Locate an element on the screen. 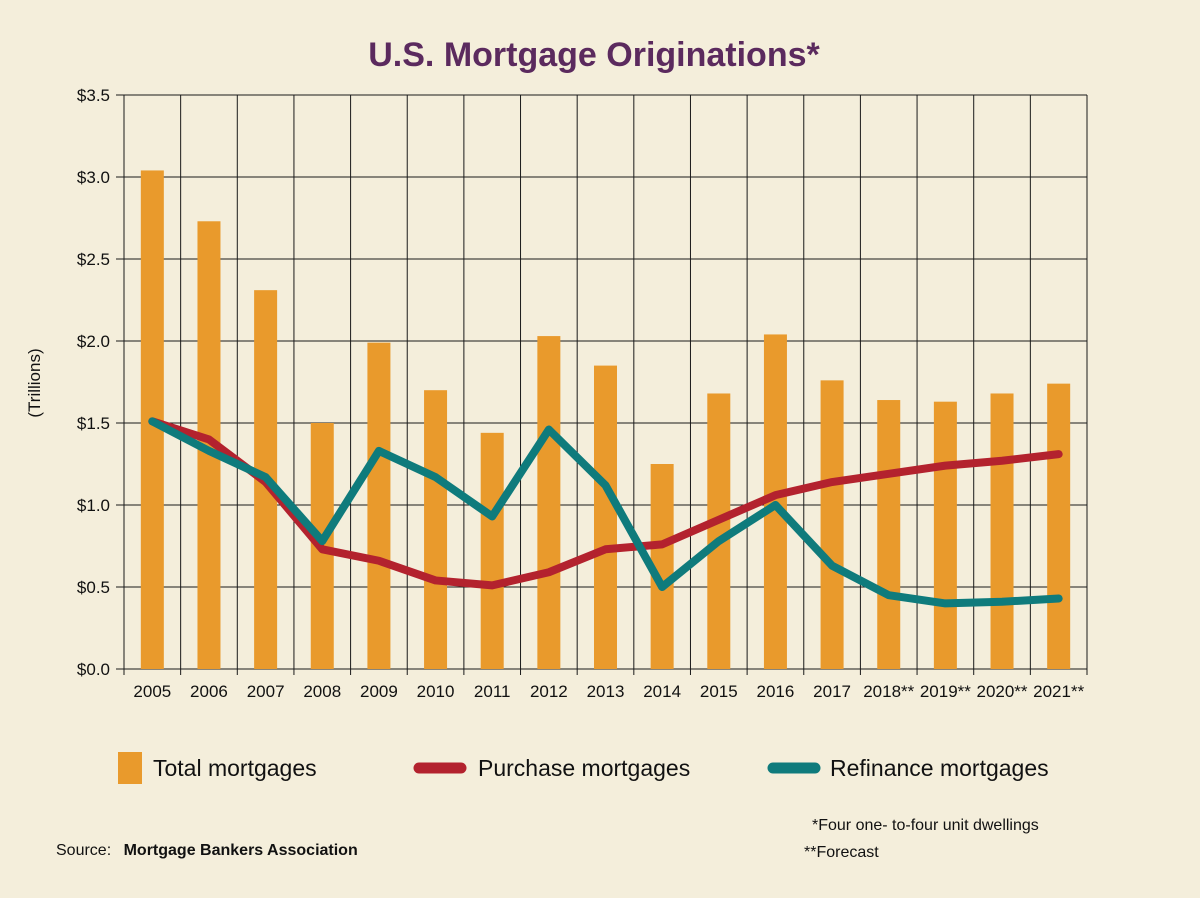 The image size is (1200, 898). y-tick-label: $3.0 is located at coordinates (93, 177).